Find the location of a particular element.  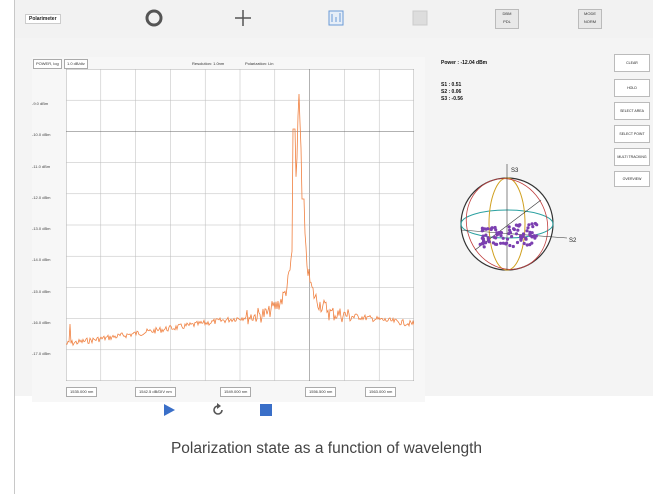

crosshair-tool-icon is located at coordinates (243, 18).